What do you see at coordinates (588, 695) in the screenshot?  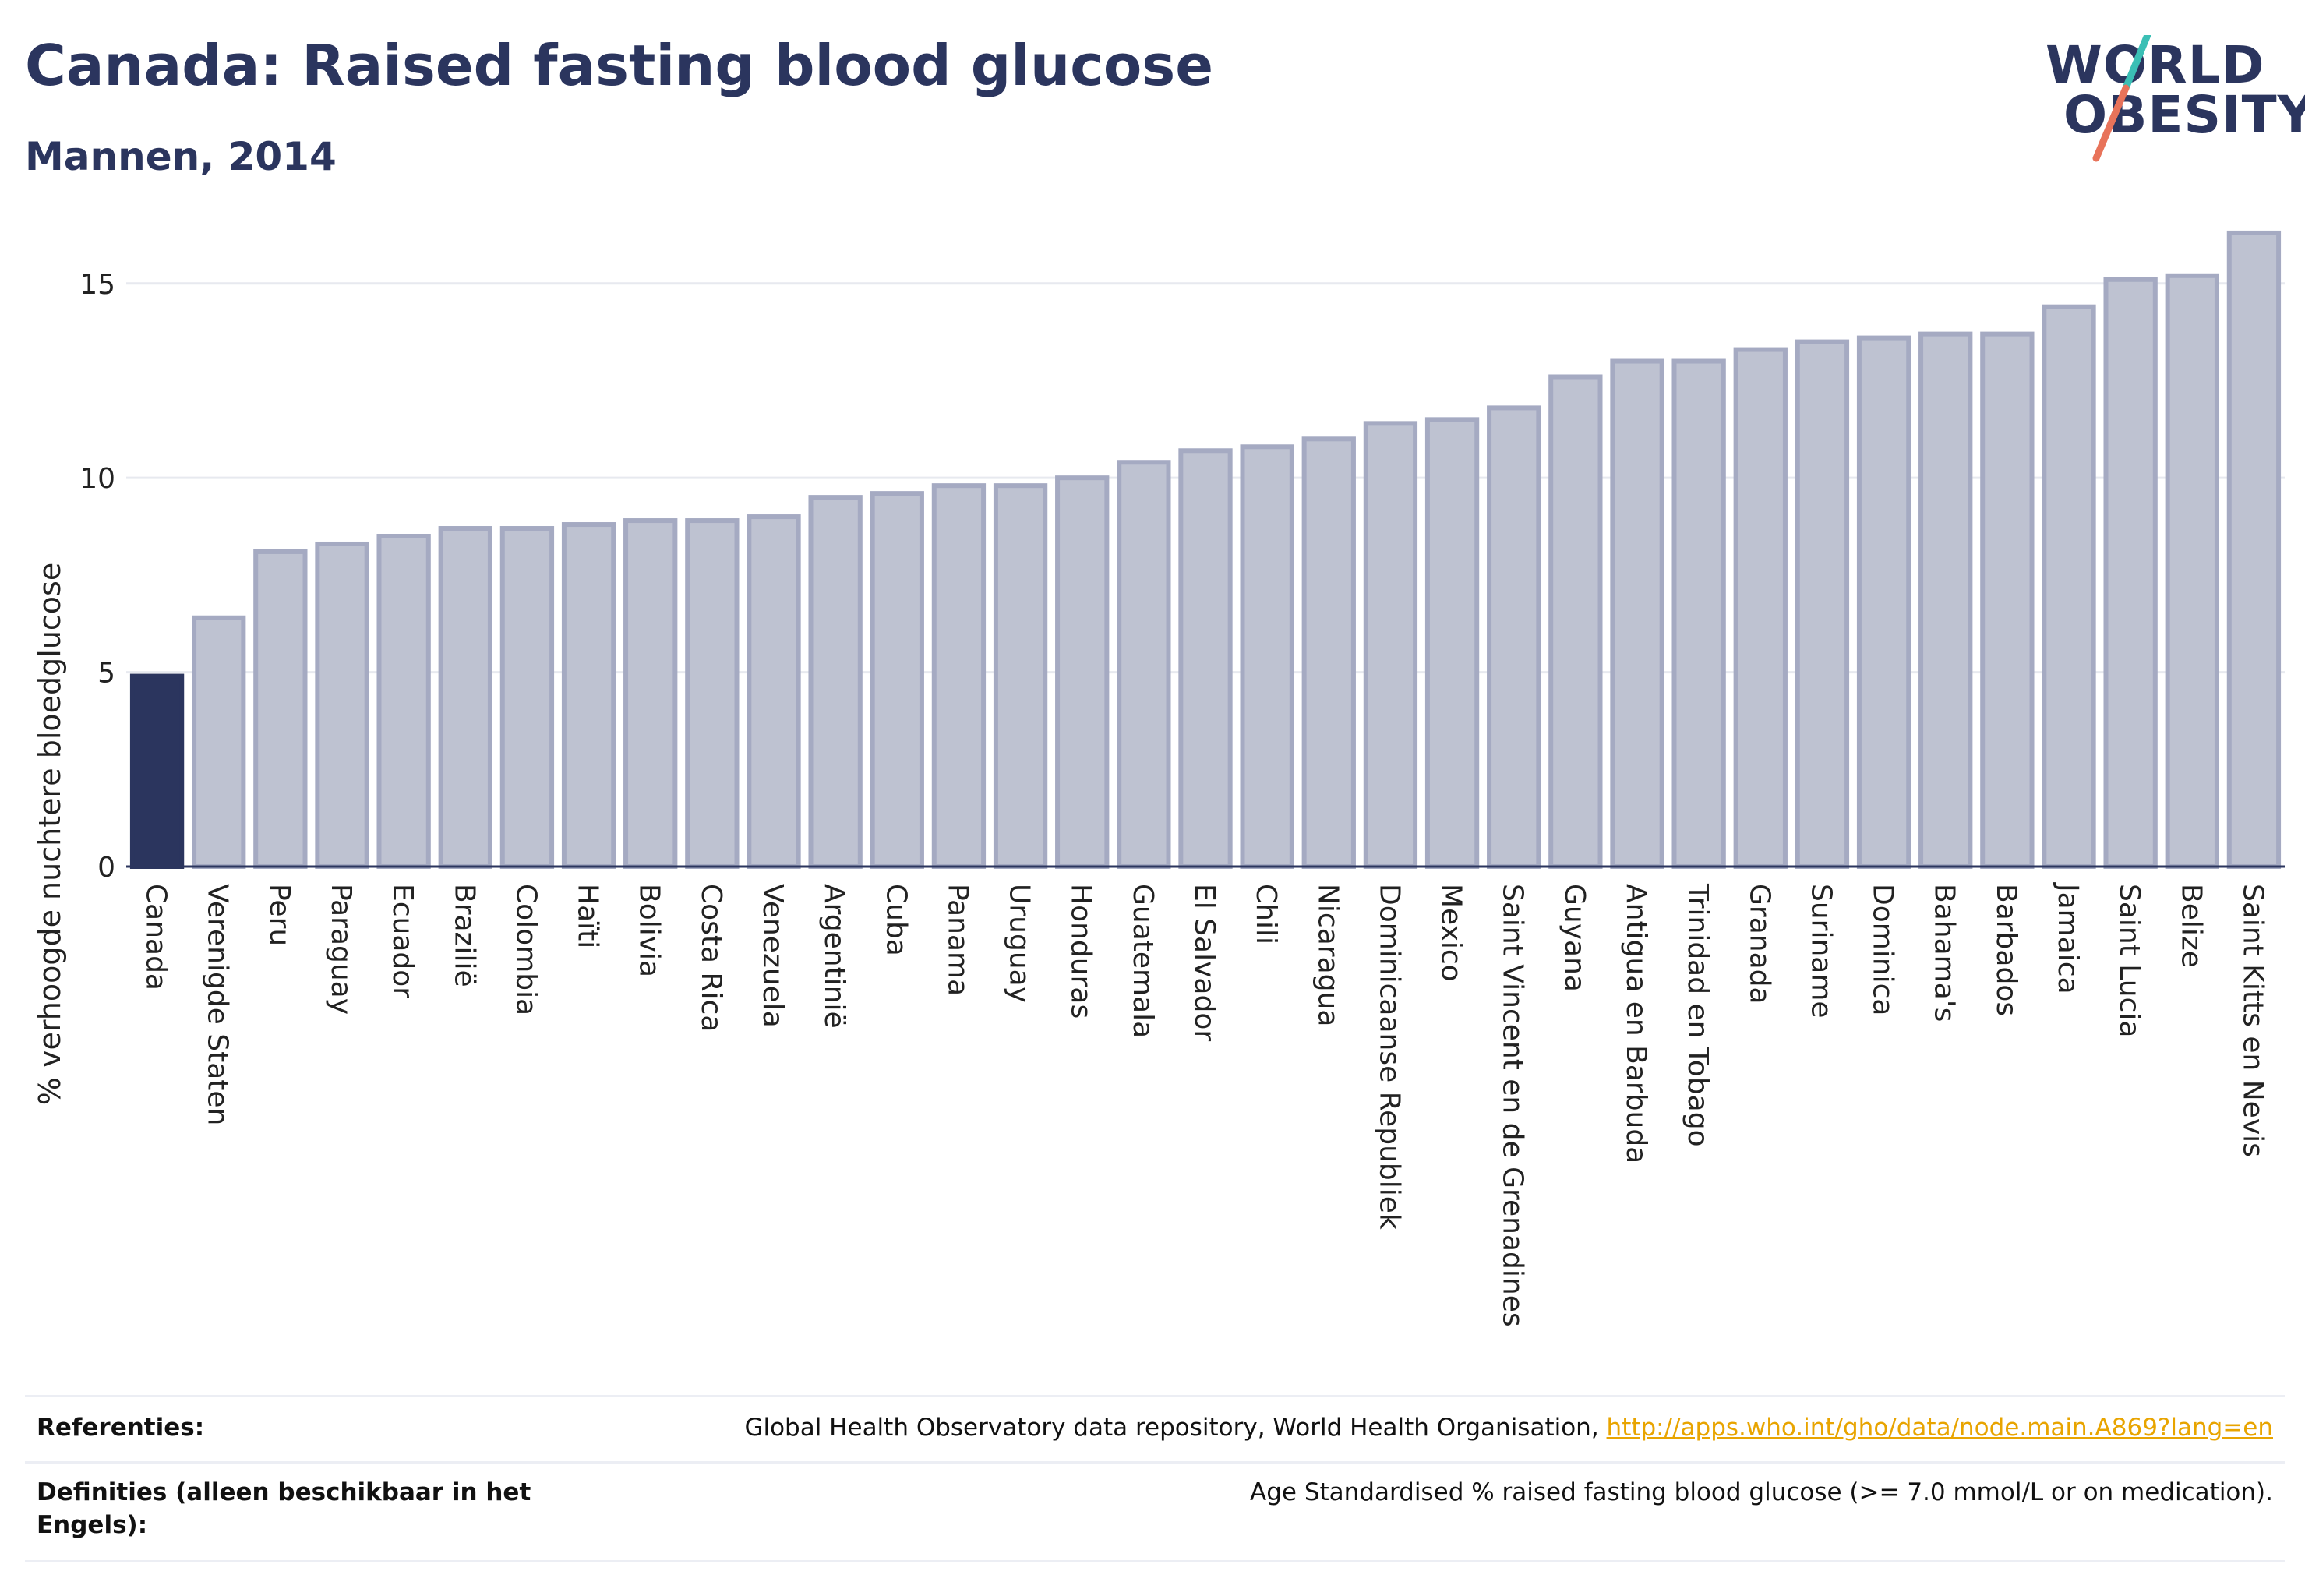 I see `bar-ha-ti` at bounding box center [588, 695].